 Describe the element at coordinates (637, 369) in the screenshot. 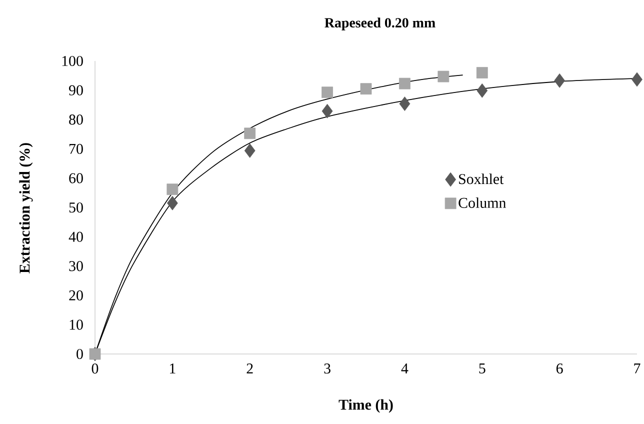

I see `x-tick-label: 7` at that location.